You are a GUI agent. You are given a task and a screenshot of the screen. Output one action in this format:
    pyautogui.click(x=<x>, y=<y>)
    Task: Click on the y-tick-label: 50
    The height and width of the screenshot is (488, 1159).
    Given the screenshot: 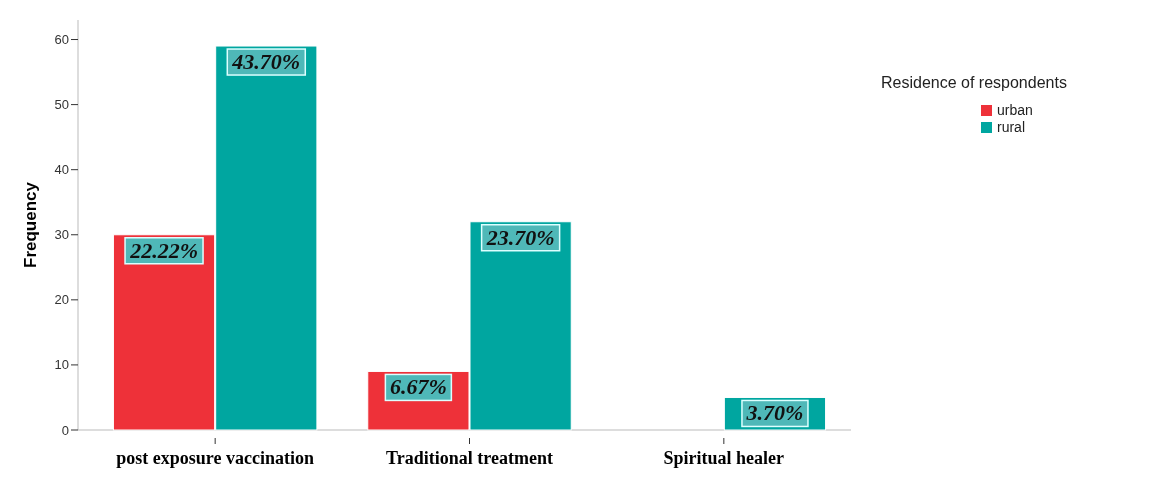 What is the action you would take?
    pyautogui.click(x=61, y=105)
    